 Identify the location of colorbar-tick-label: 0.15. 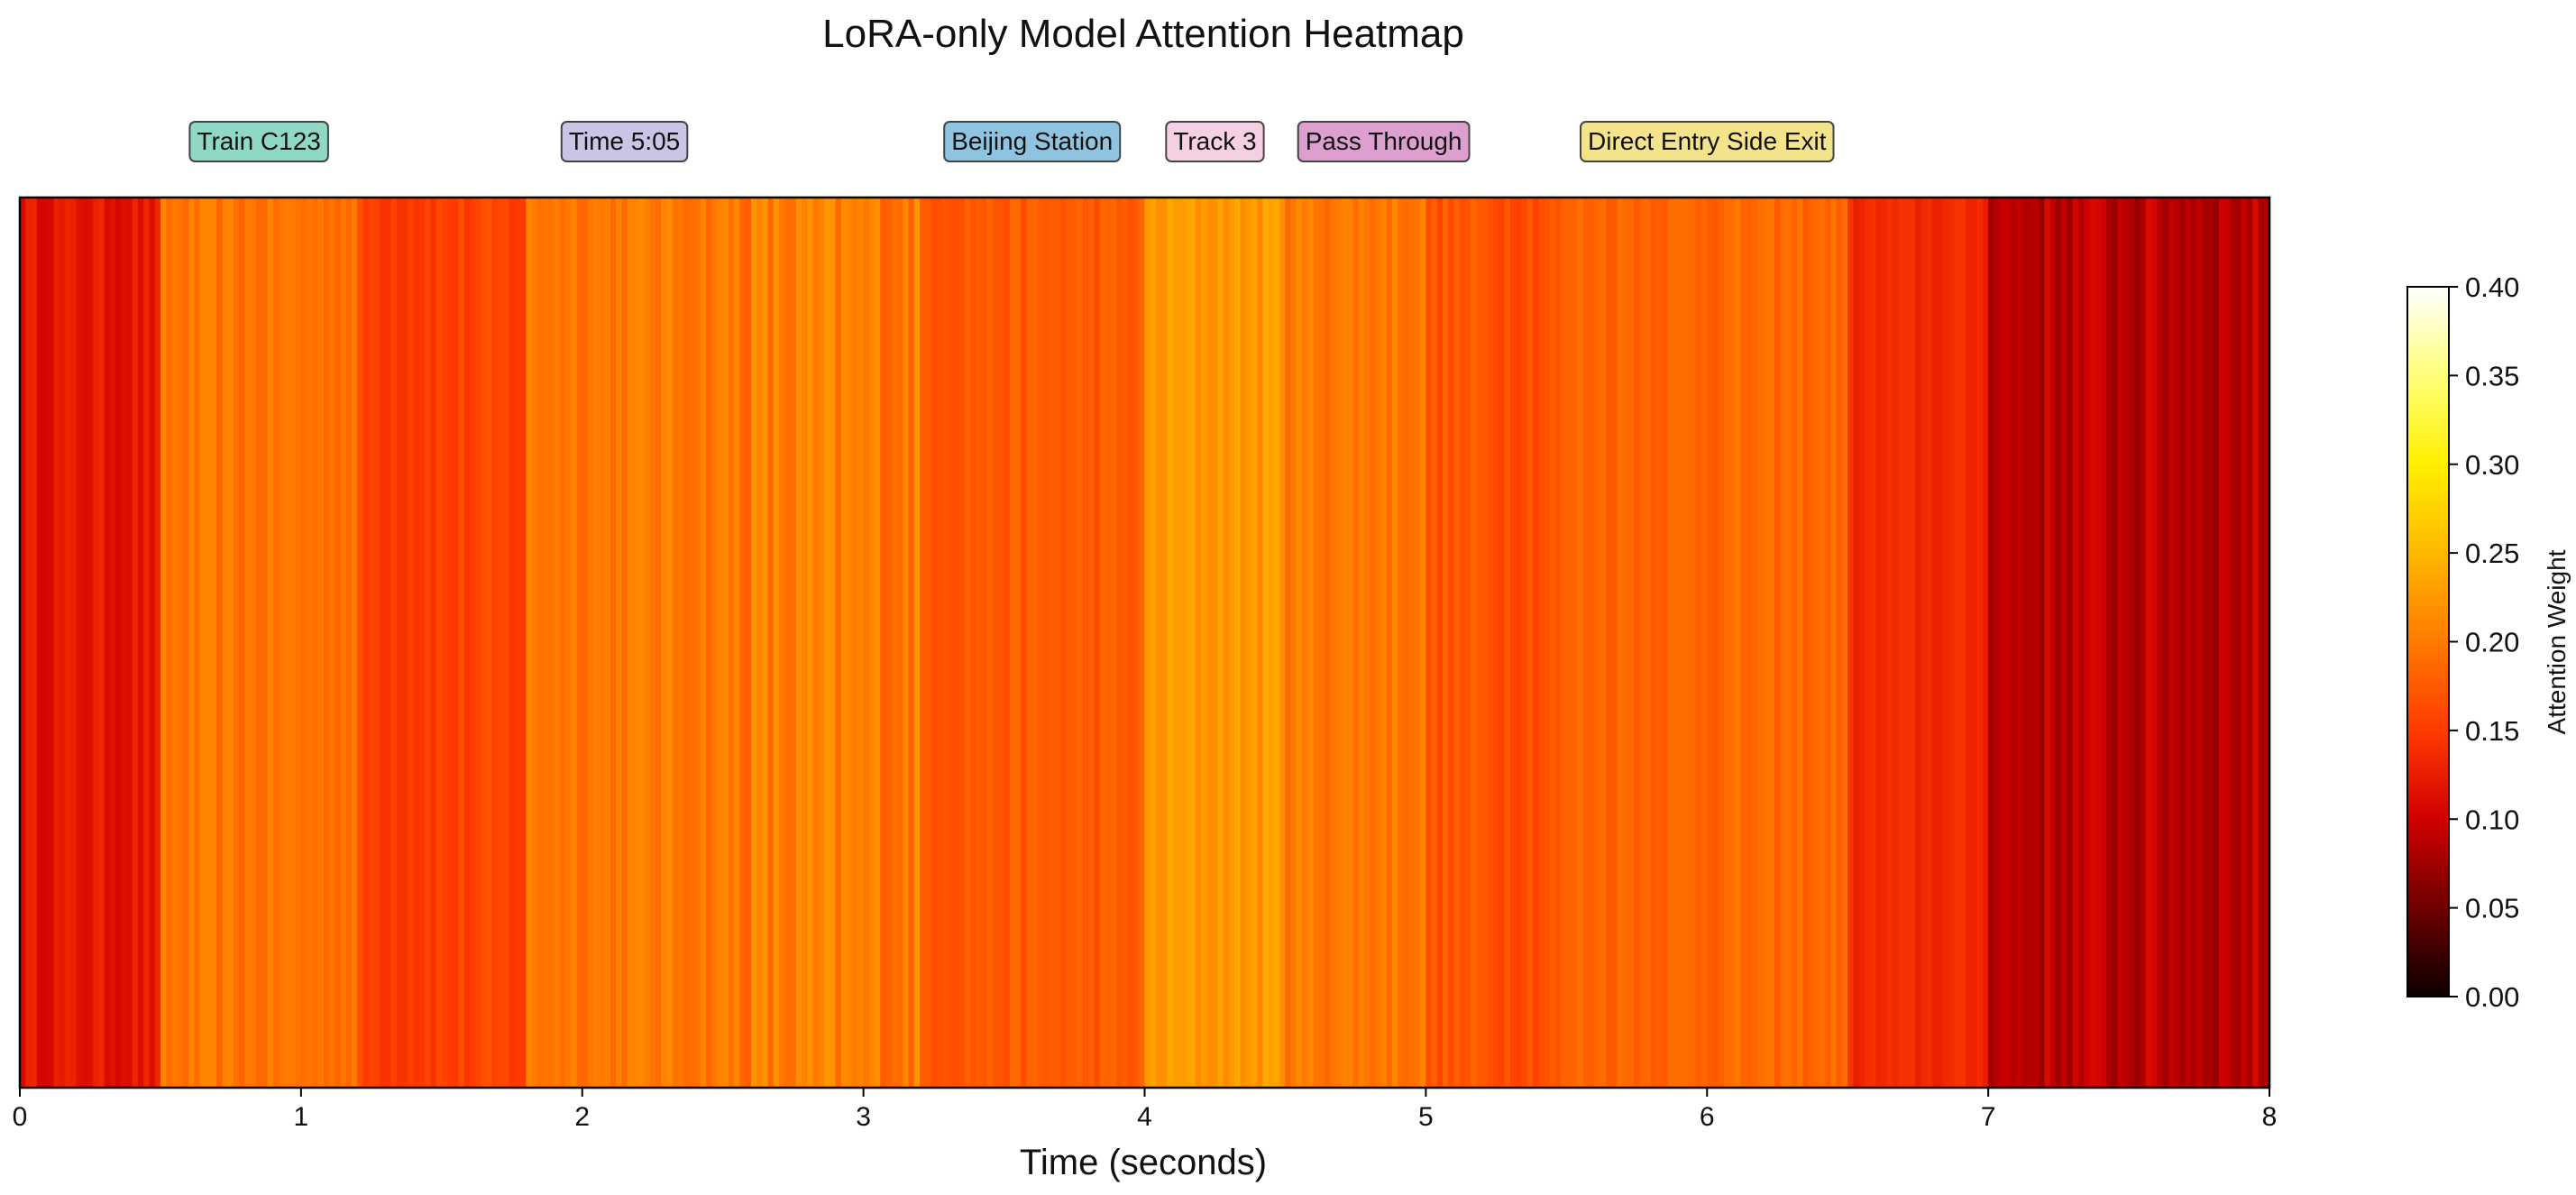
(2492, 731).